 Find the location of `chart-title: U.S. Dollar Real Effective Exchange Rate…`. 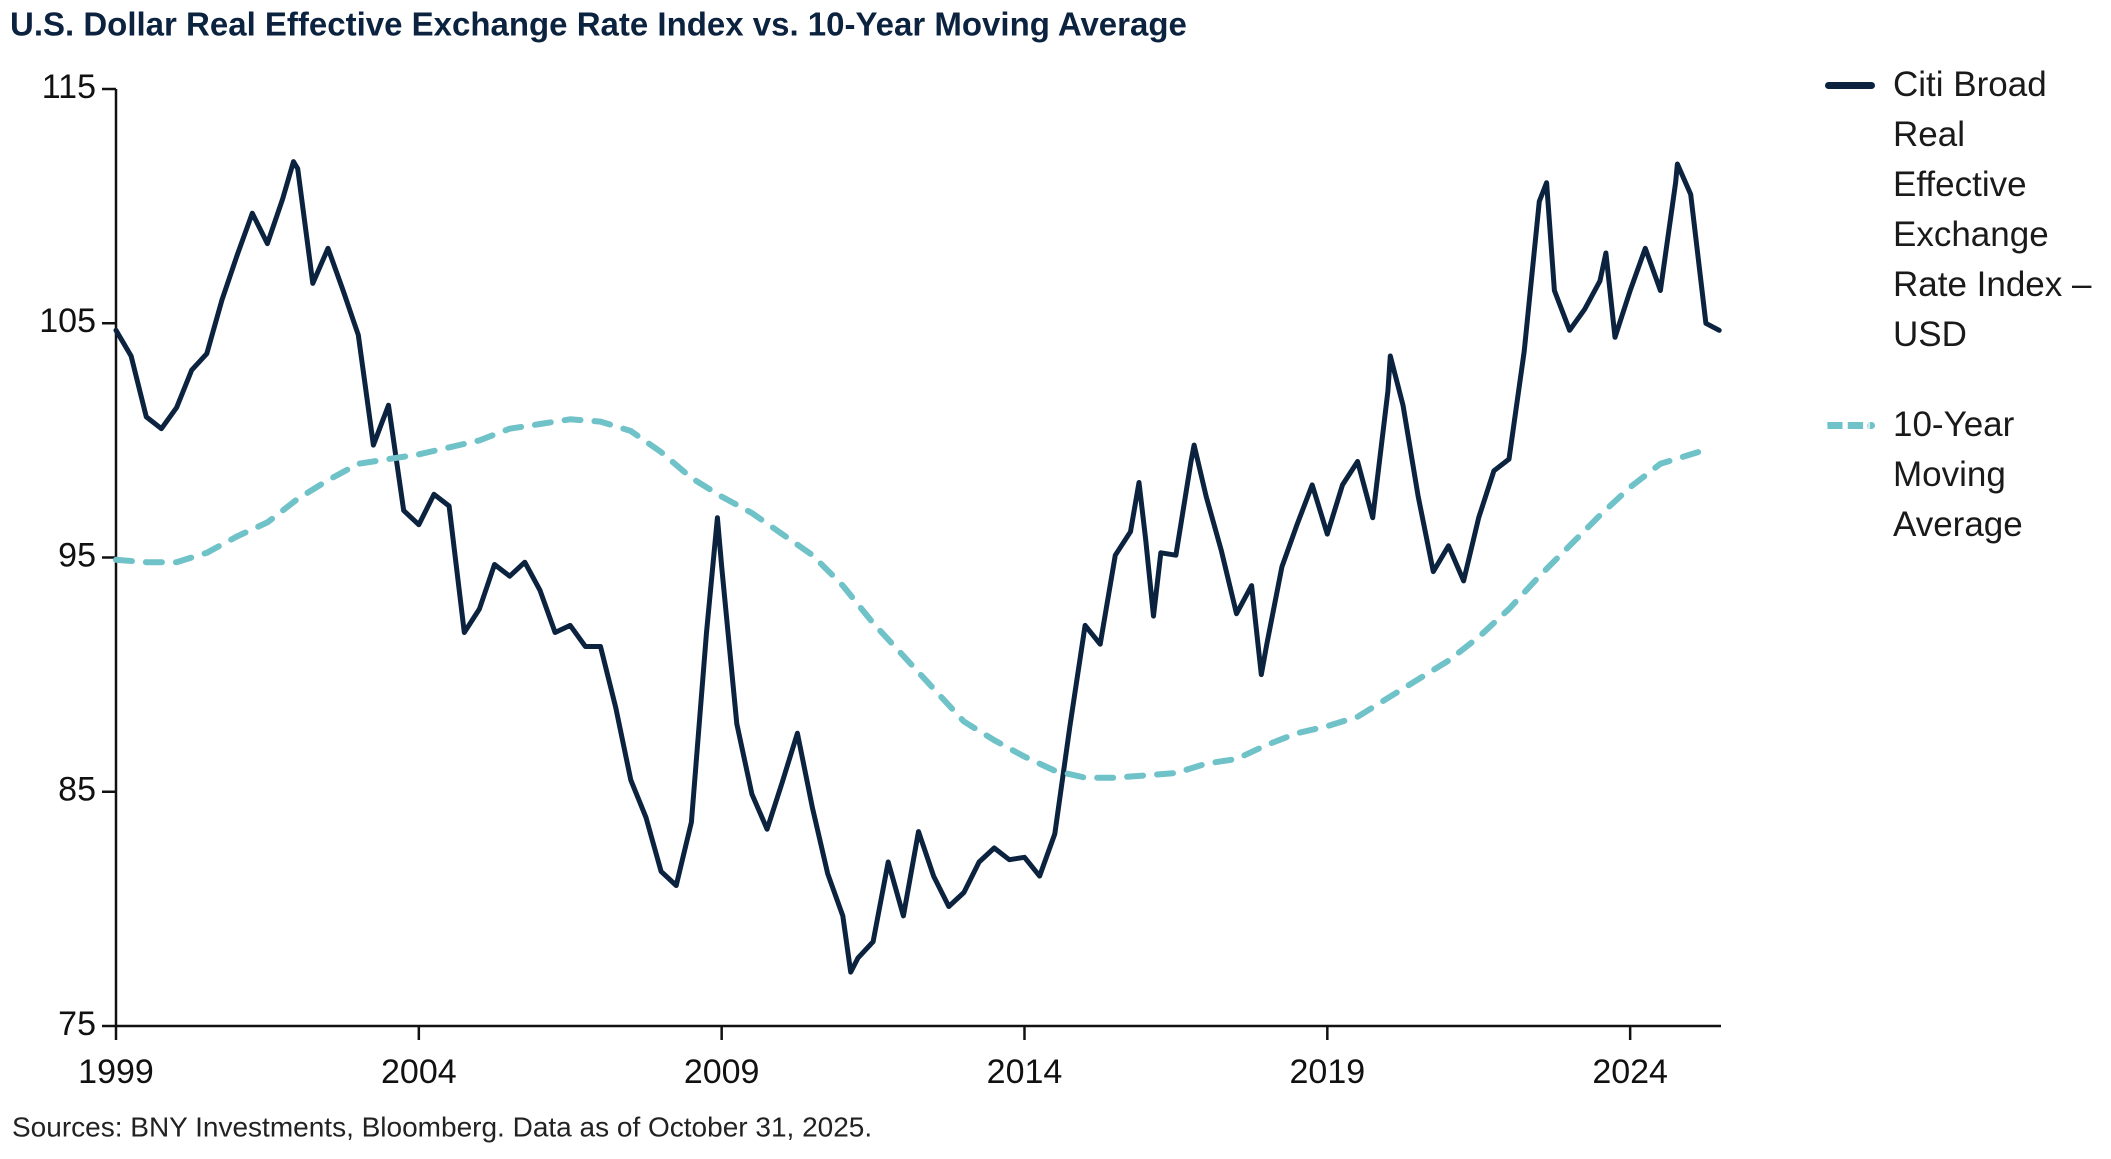

chart-title: U.S. Dollar Real Effective Exchange Rate… is located at coordinates (598, 24).